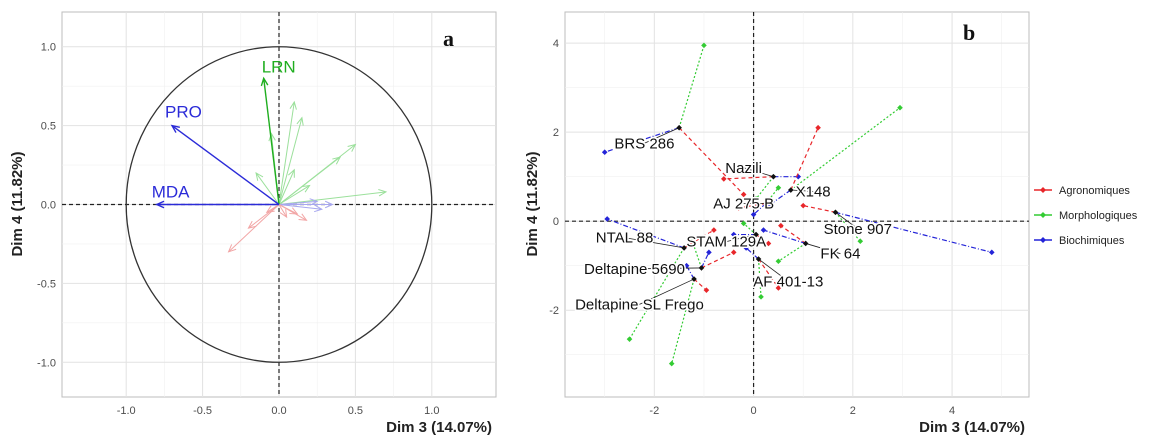 Image resolution: width=1157 pixels, height=439 pixels. Describe the element at coordinates (1098, 216) in the screenshot. I see `legend-item-label: Morphologiques` at that location.